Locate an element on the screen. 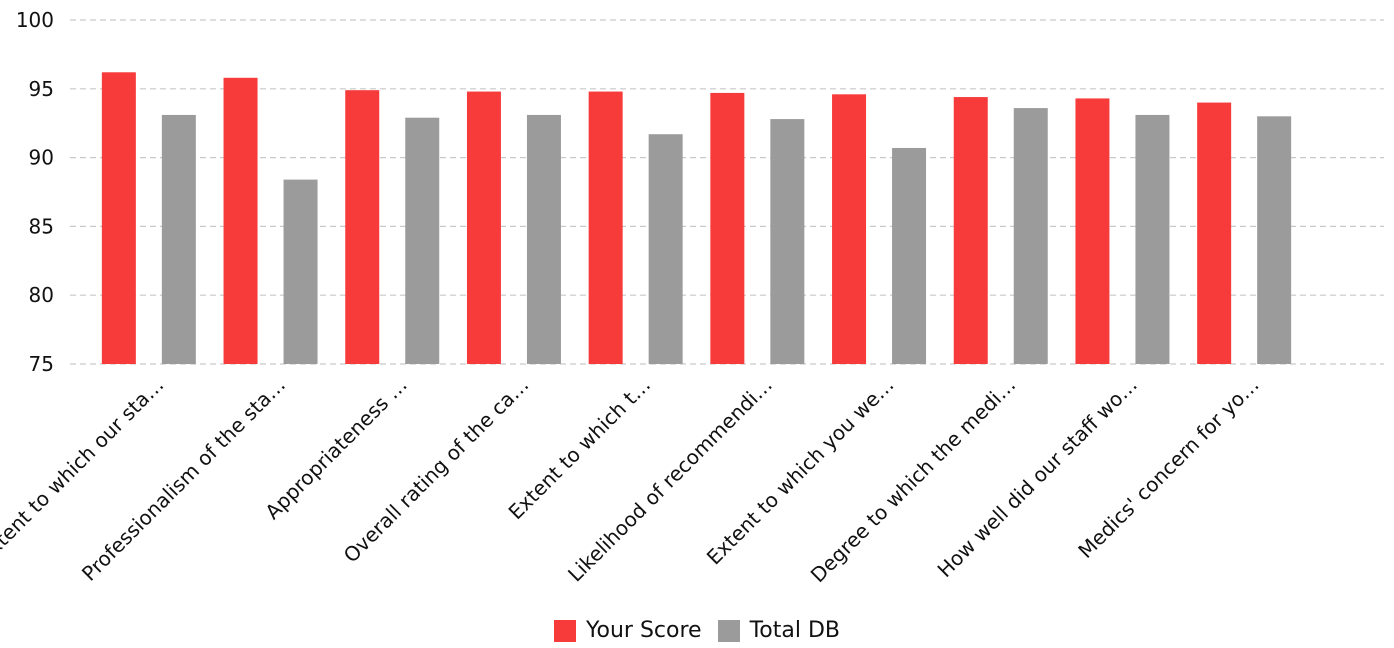 This screenshot has width=1394, height=648. y-tick-label: 95 is located at coordinates (41, 89).